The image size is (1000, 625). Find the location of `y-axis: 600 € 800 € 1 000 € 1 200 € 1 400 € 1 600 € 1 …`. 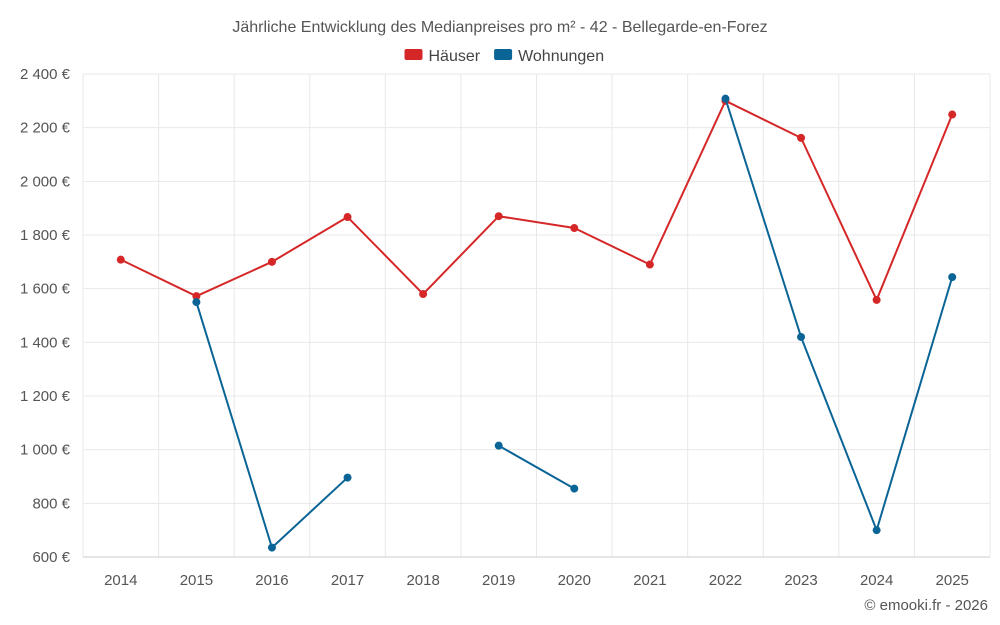

y-axis: 600 € 800 € 1 000 € 1 200 € 1 400 € 1 600 € 1 … is located at coordinates (45, 316).